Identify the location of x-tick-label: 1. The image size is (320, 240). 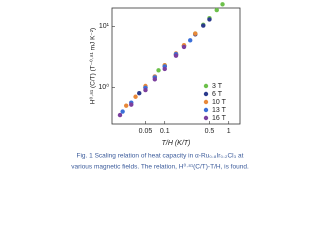
(229, 131).